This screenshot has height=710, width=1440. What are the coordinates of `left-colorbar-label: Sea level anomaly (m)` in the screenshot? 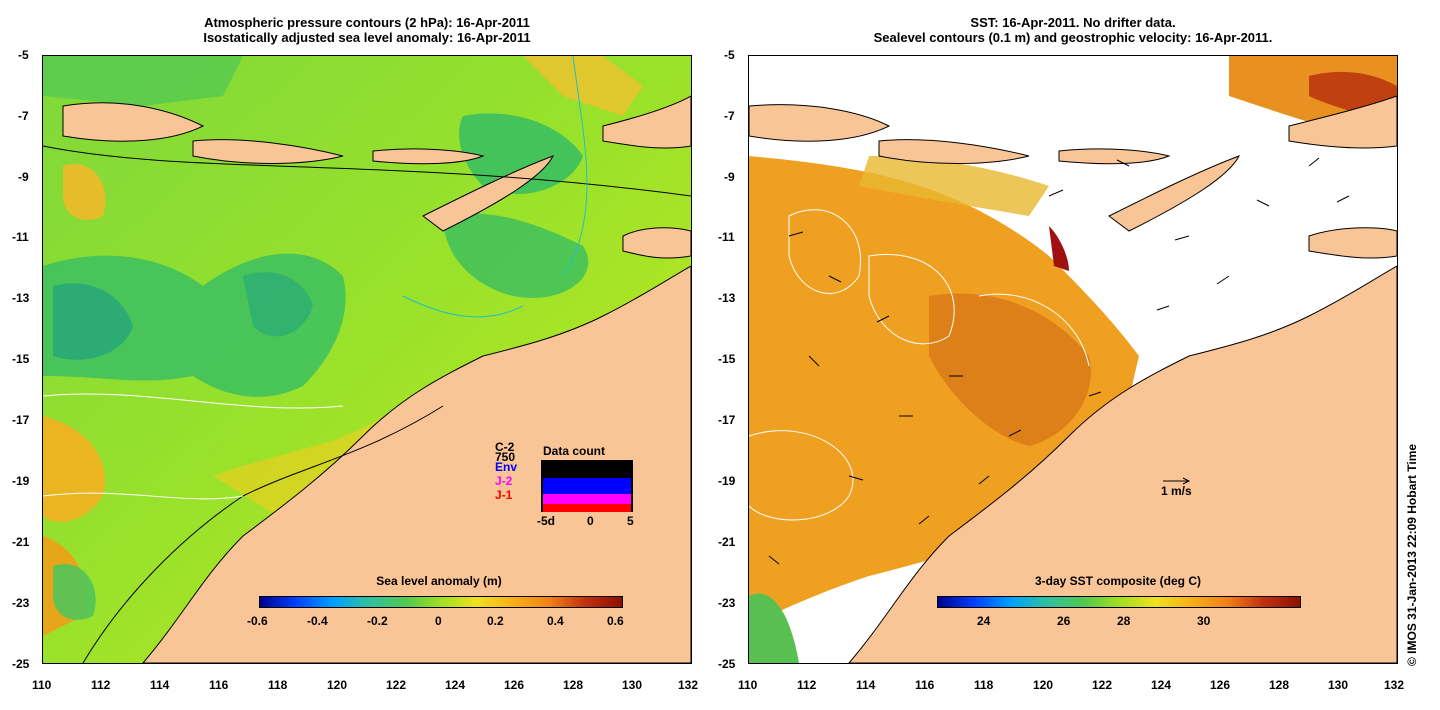 It's located at (439, 581).